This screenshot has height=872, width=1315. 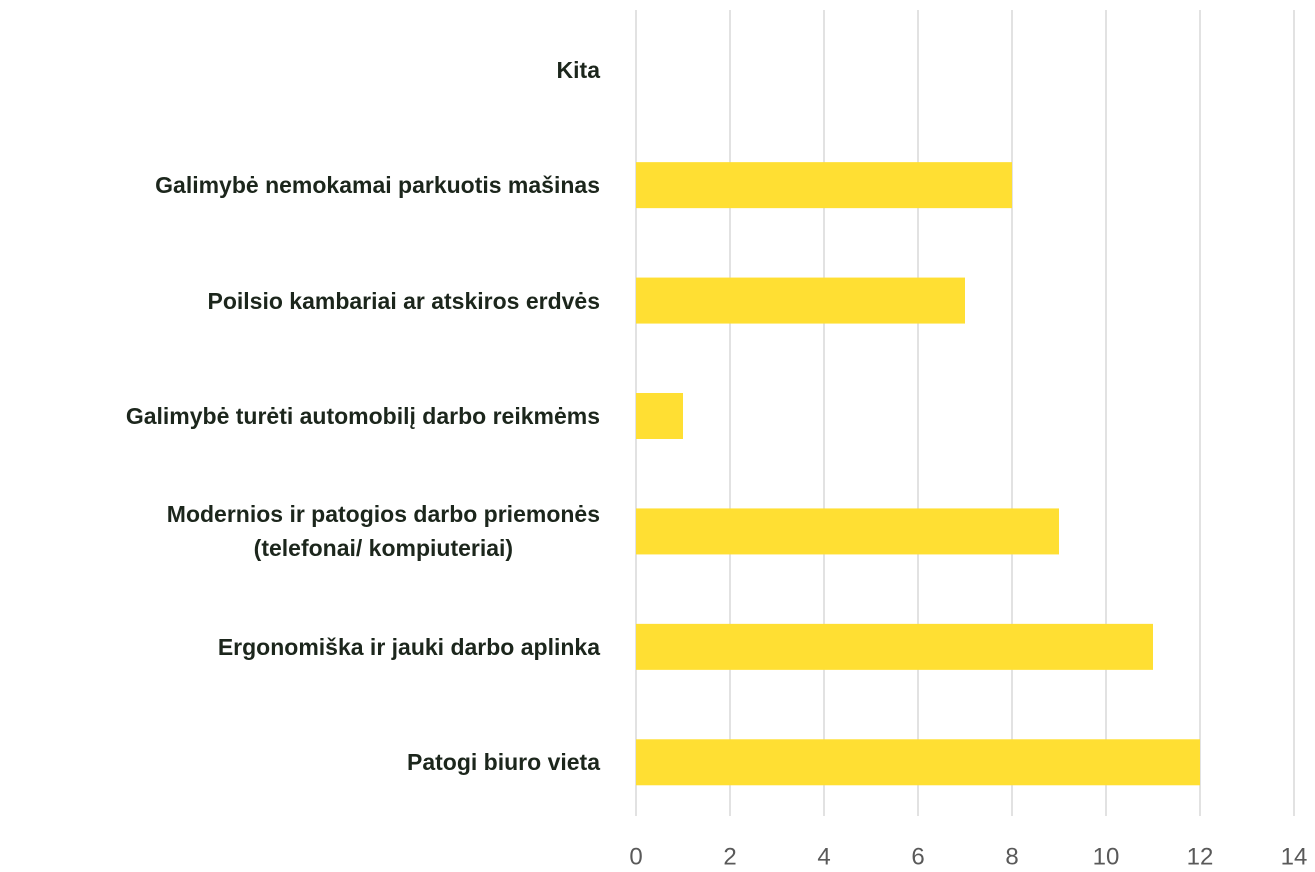 I want to click on x-tick-label: 14, so click(x=1294, y=856).